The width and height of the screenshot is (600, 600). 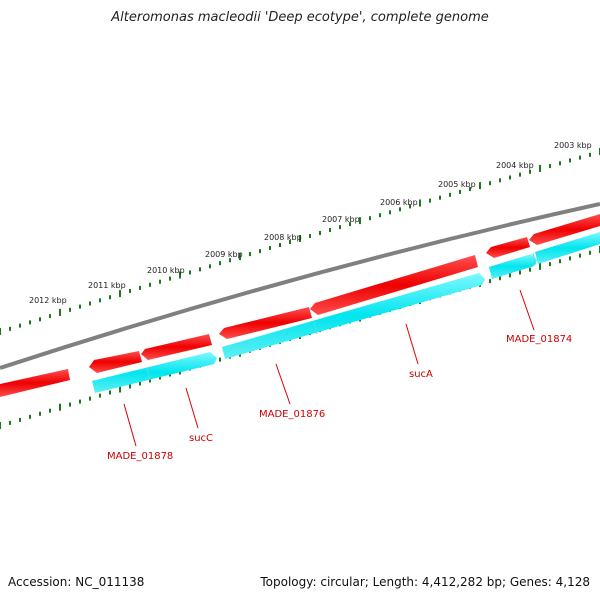 What do you see at coordinates (399, 202) in the screenshot?
I see `tick-label-2006: 2006 kbp` at bounding box center [399, 202].